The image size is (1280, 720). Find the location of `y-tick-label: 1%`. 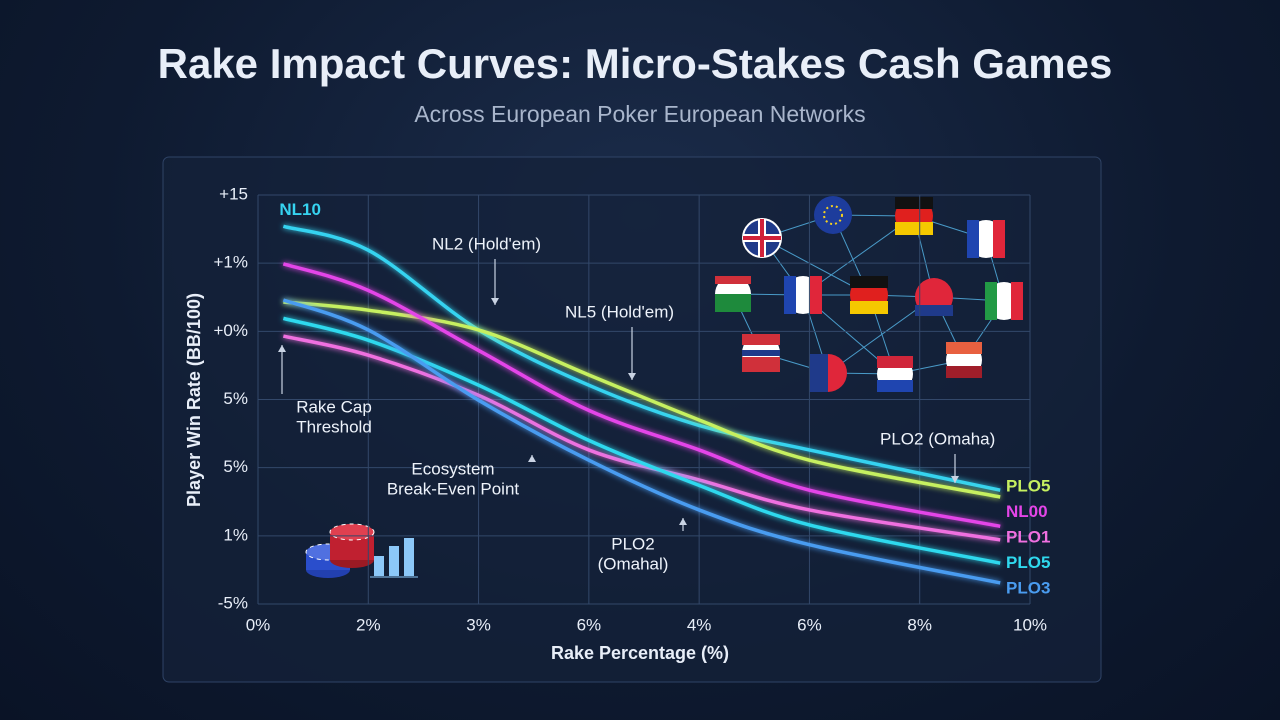

y-tick-label: 1% is located at coordinates (235, 534).